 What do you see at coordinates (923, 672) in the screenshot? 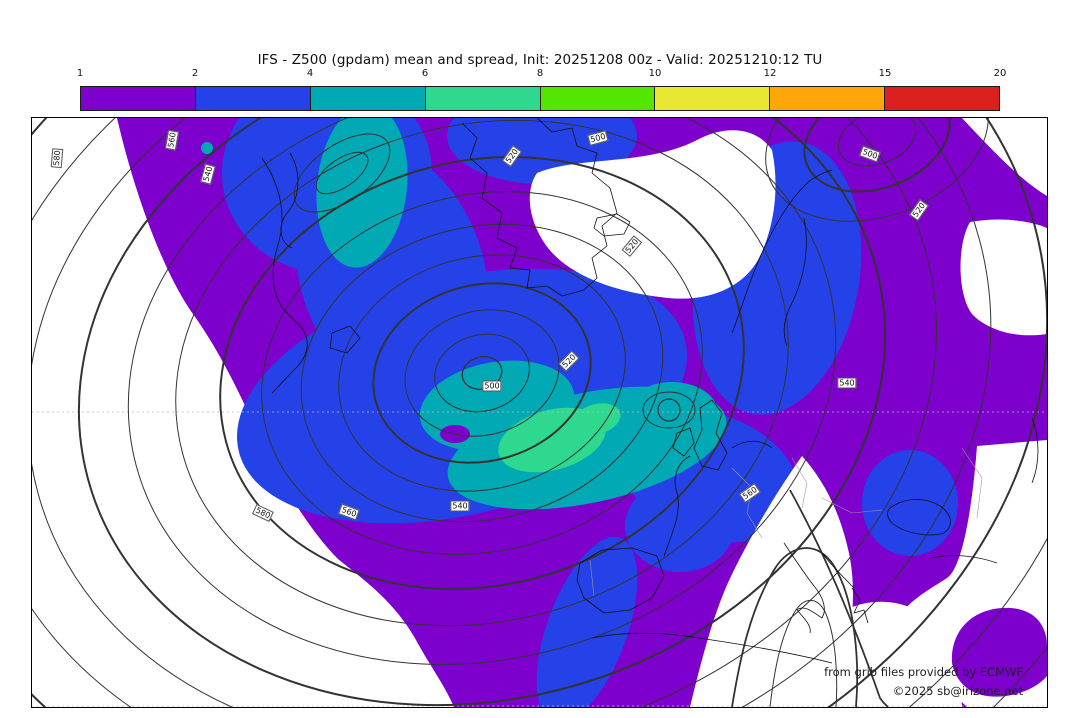
I see `attribution-source: from grib files provided by ECMWF` at bounding box center [923, 672].